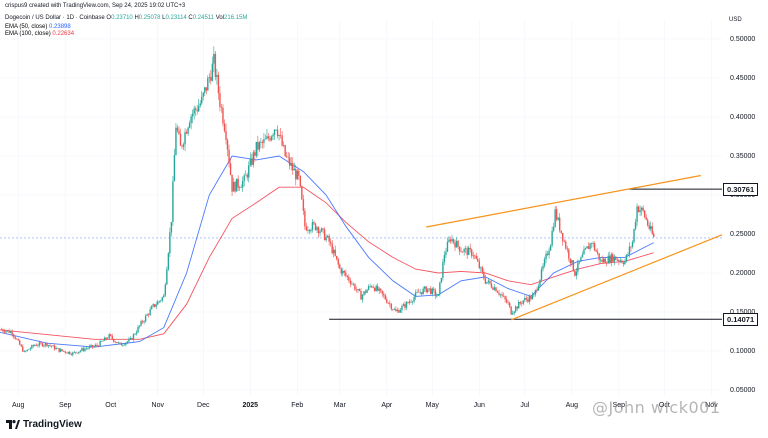 The width and height of the screenshot is (768, 438). Describe the element at coordinates (742, 39) in the screenshot. I see `y-tick-label: 0.50000` at that location.